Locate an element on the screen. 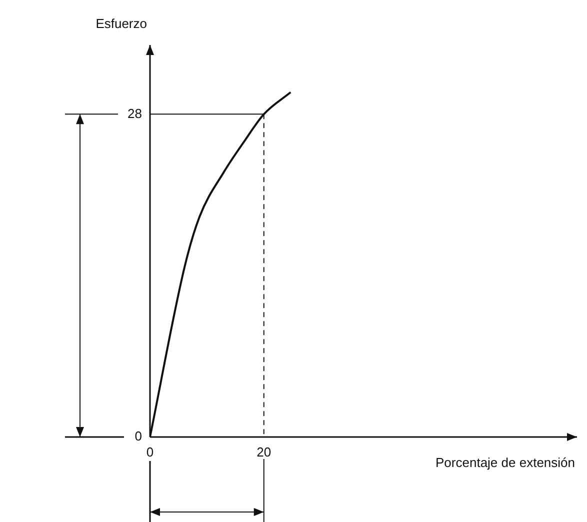  x-axis-title: Porcentaje de extensión is located at coordinates (505, 462).